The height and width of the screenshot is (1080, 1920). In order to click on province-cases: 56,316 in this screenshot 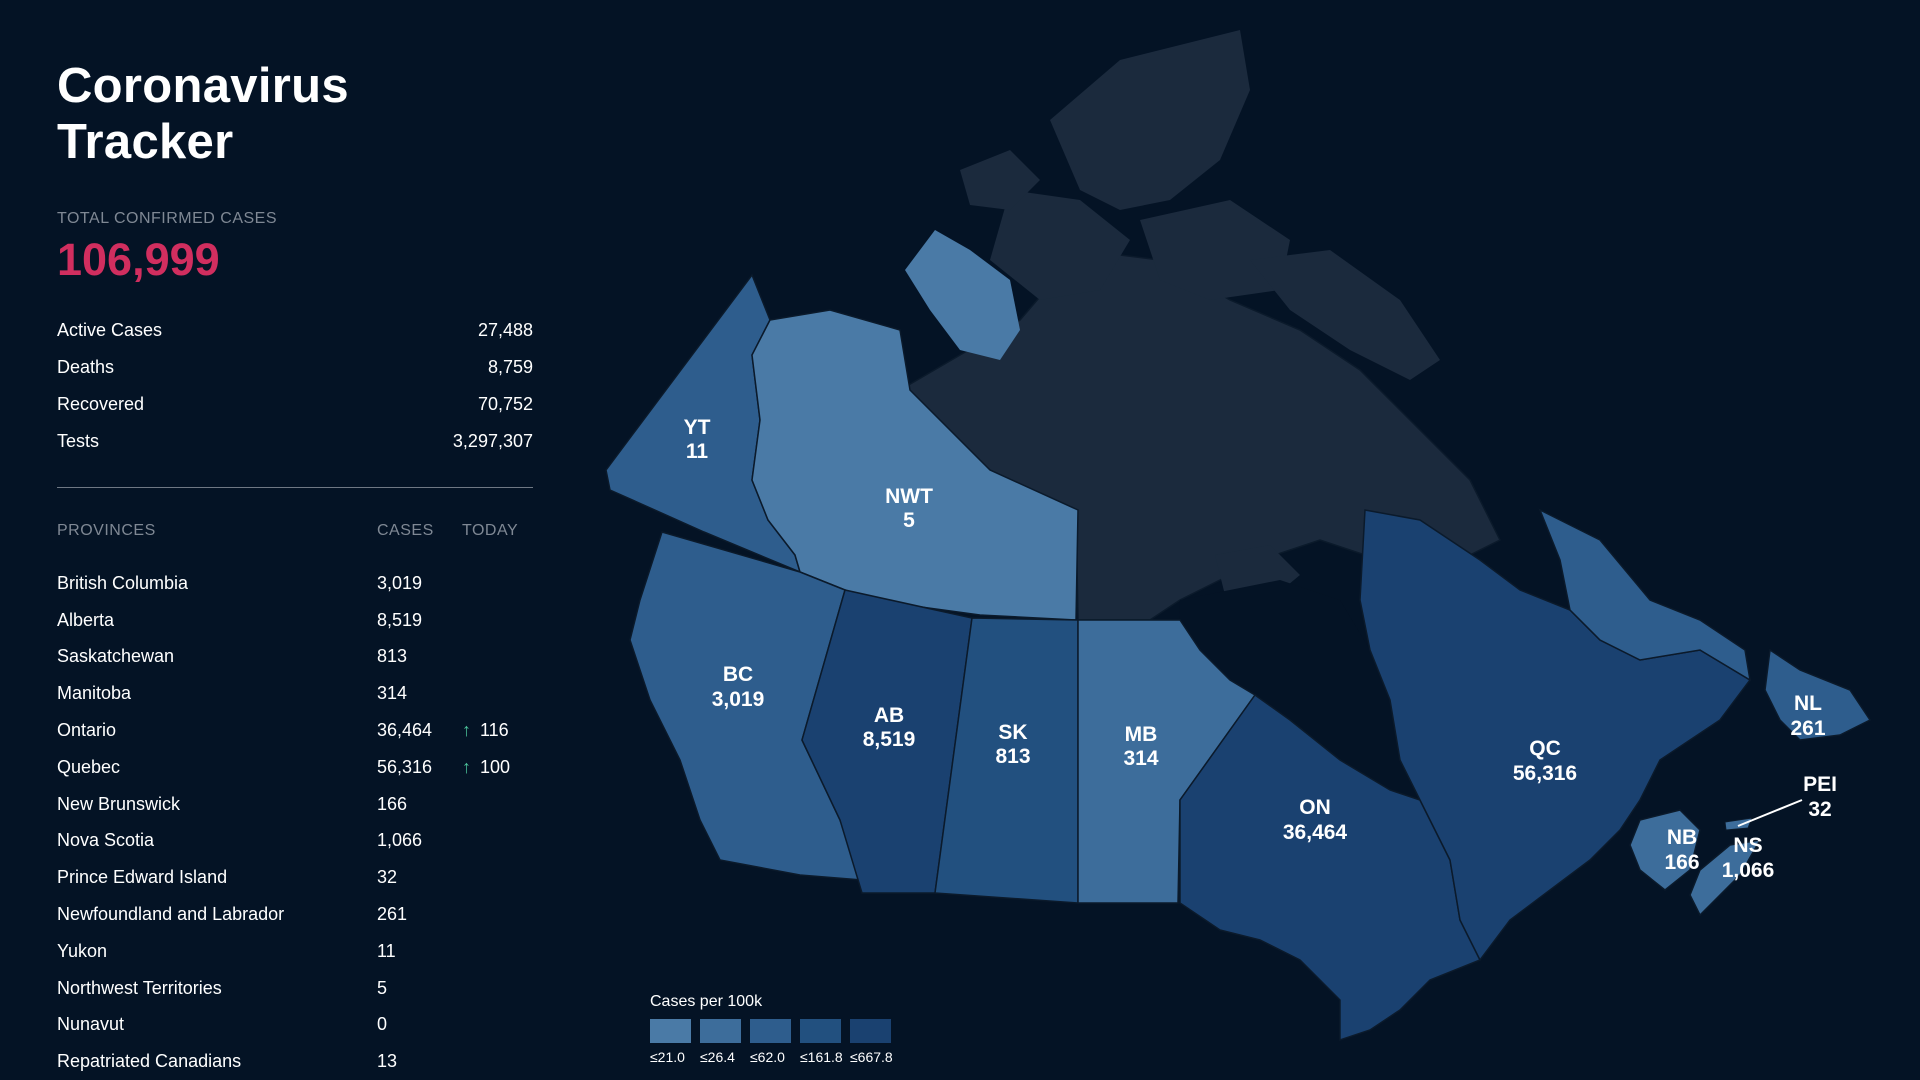, I will do `click(405, 766)`.